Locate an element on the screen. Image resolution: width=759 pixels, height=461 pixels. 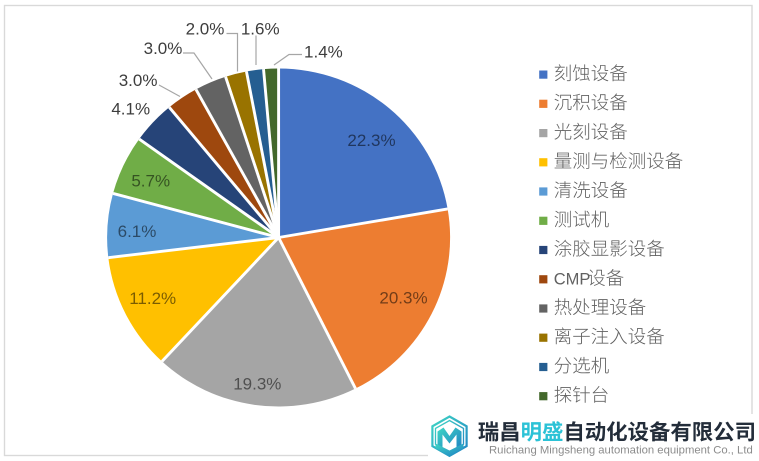
svg-text: 1.4% is located at coordinates (323, 52).